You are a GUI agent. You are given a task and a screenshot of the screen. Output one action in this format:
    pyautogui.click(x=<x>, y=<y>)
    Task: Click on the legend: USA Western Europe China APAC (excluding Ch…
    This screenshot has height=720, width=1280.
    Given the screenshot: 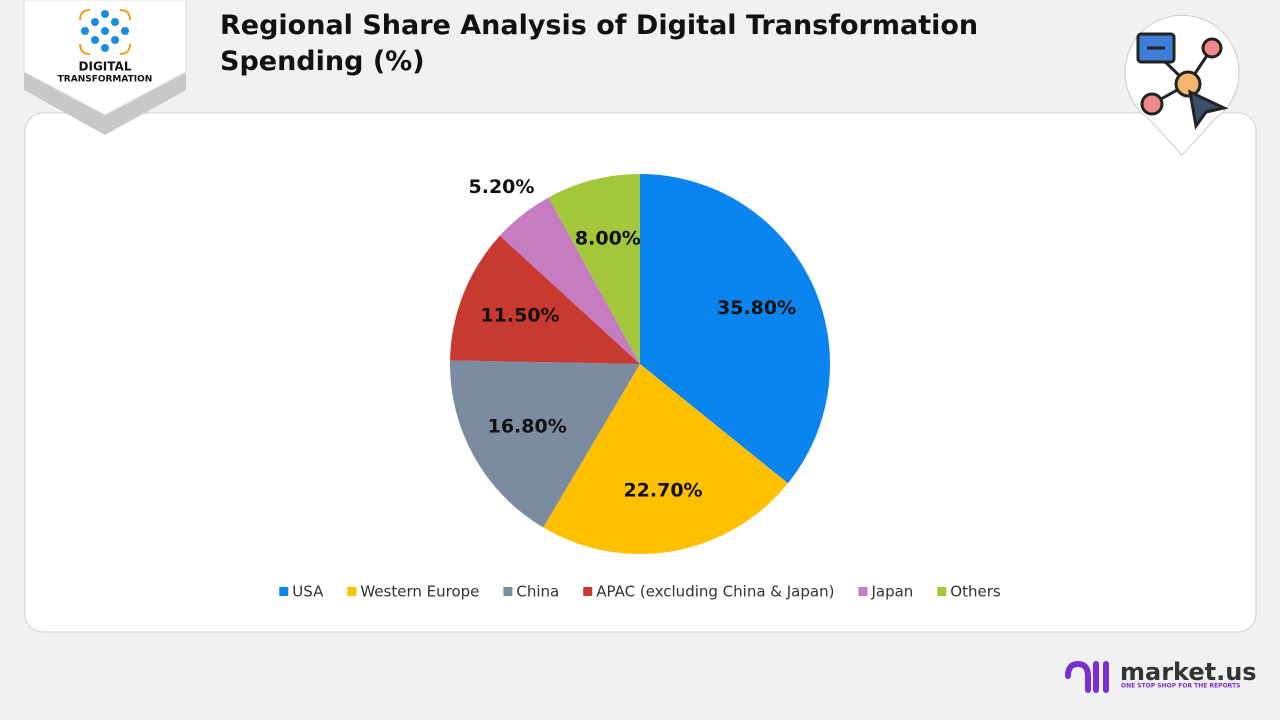 What is the action you would take?
    pyautogui.click(x=640, y=592)
    